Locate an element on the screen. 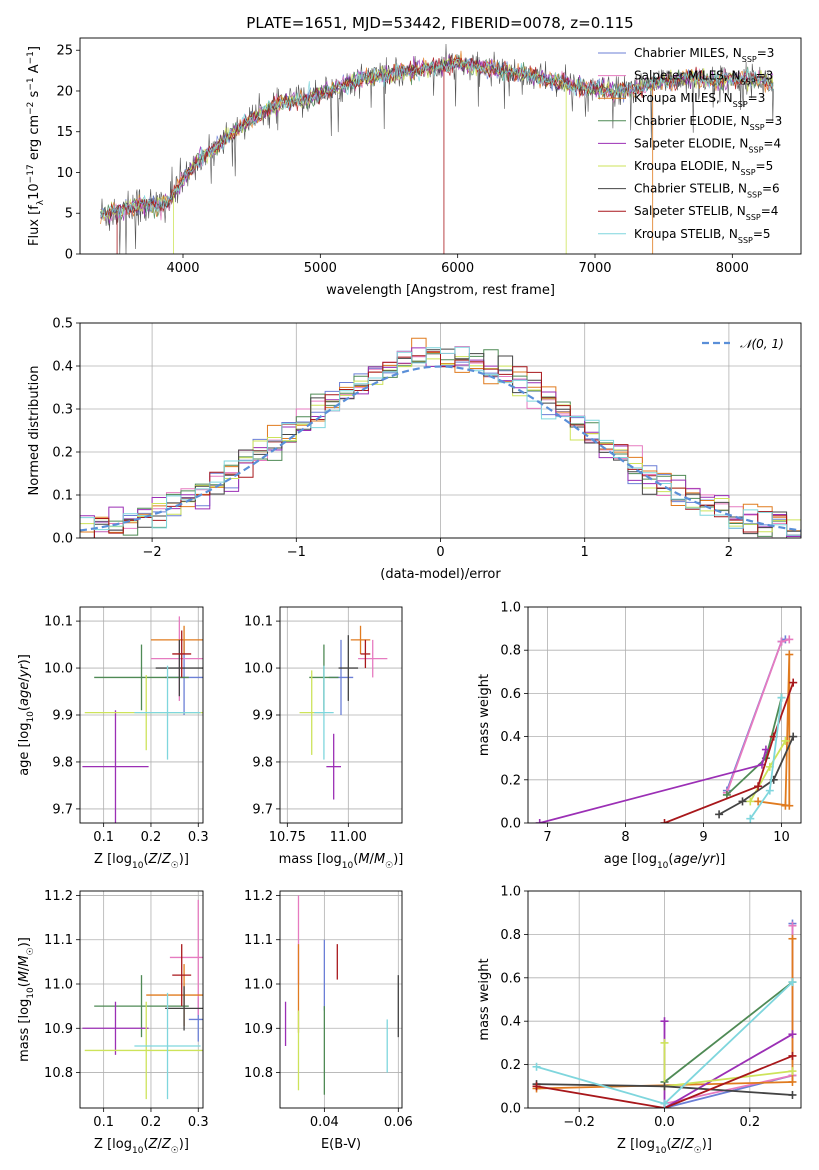 The width and height of the screenshot is (819, 1170). label-part: )] is located at coordinates (720, 859).